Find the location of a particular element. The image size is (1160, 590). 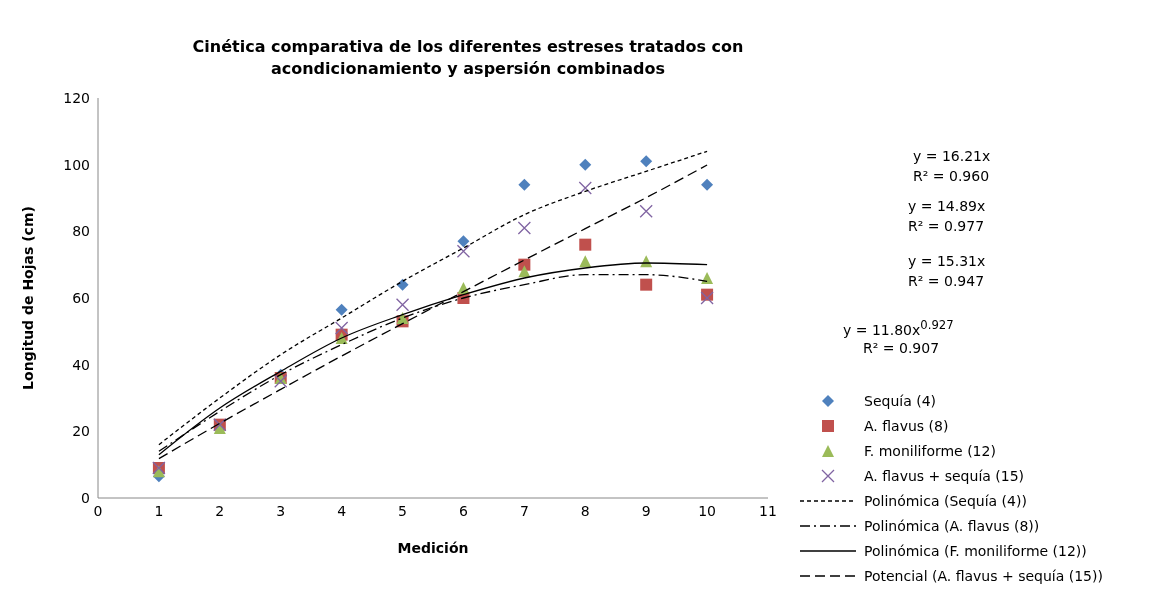

y-tick-label: 0 is located at coordinates (85, 497).